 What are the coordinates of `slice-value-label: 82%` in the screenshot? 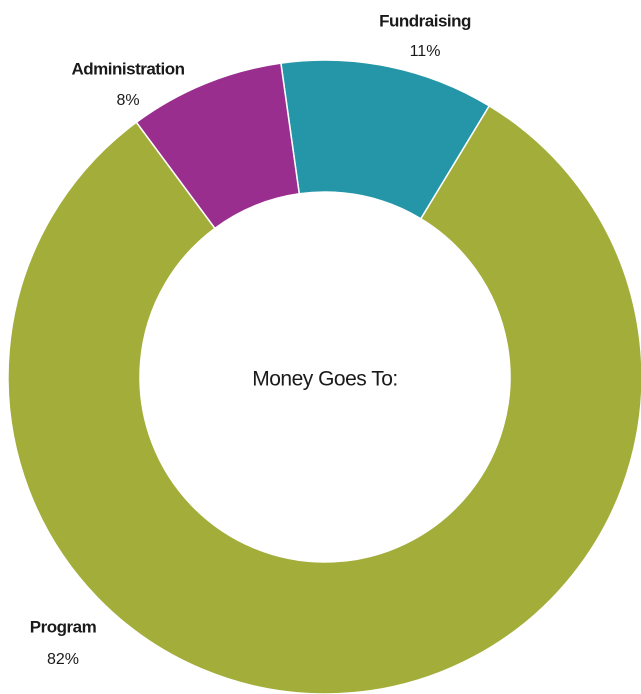 It's located at (63, 659).